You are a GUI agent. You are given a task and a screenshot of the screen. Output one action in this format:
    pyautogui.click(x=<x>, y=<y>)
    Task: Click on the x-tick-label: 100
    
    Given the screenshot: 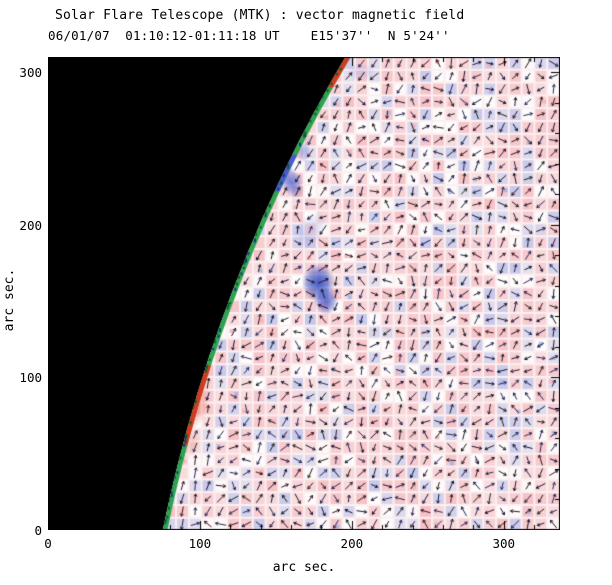 What is the action you would take?
    pyautogui.click(x=200, y=543)
    